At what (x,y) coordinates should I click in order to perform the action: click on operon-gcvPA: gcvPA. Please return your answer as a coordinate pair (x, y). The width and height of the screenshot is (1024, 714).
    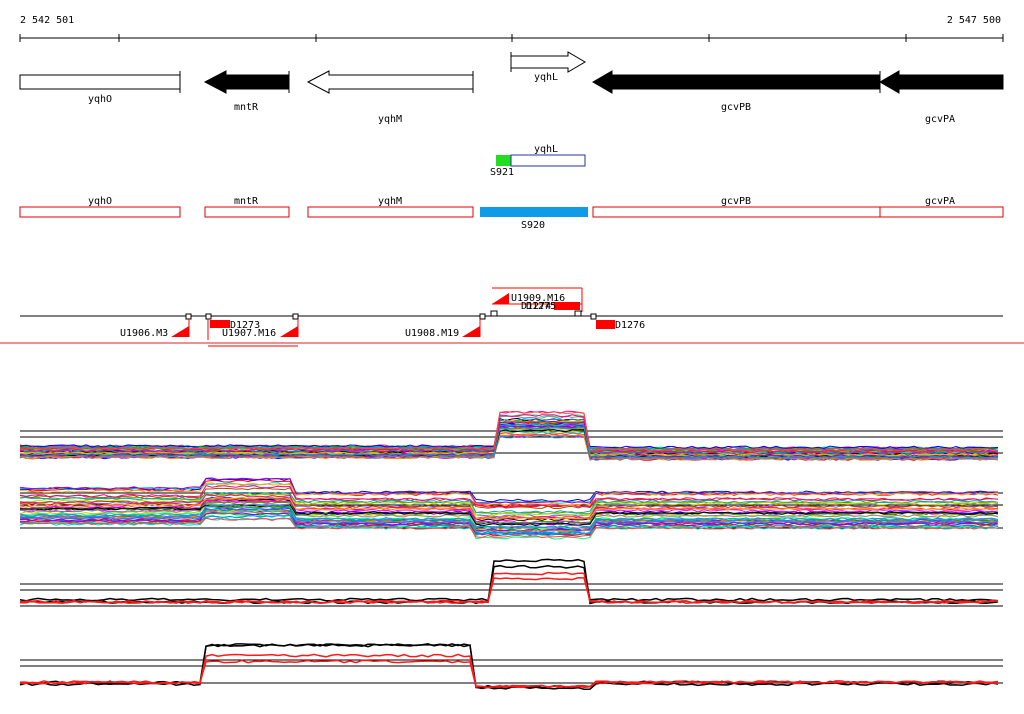
    Looking at the image, I should click on (941, 207).